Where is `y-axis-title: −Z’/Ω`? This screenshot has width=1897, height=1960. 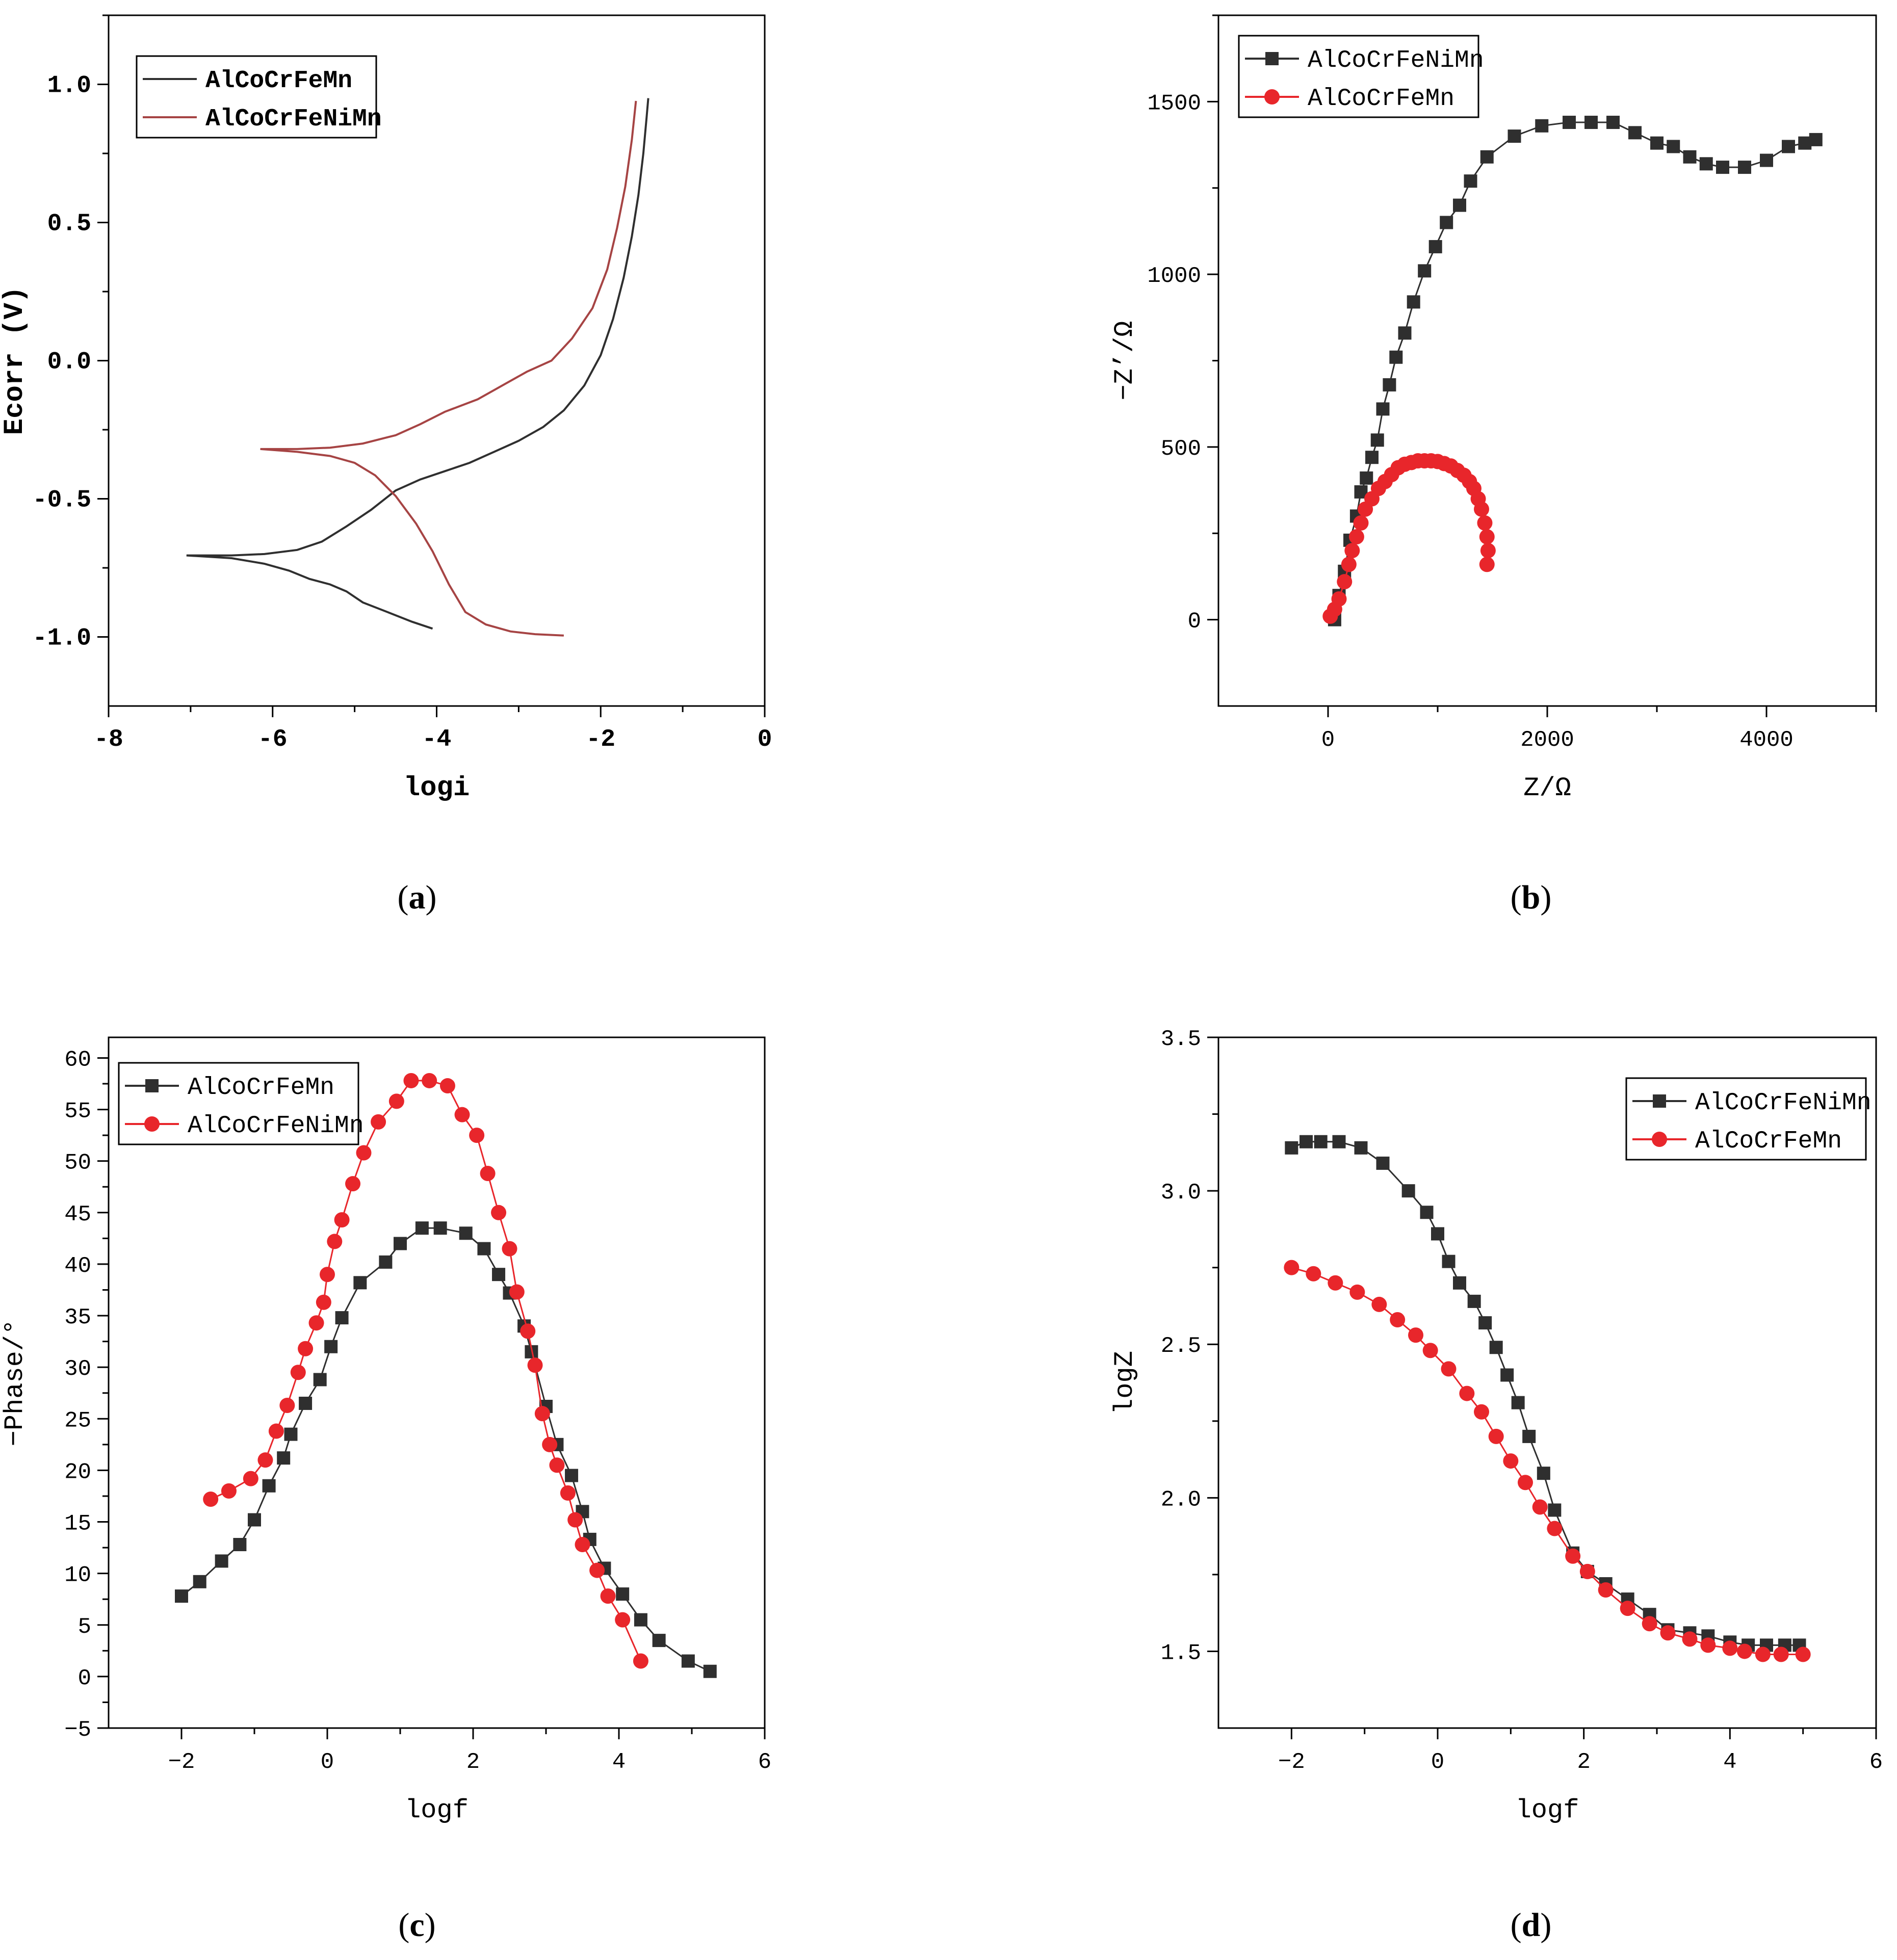 y-axis-title: −Z’/Ω is located at coordinates (1125, 360).